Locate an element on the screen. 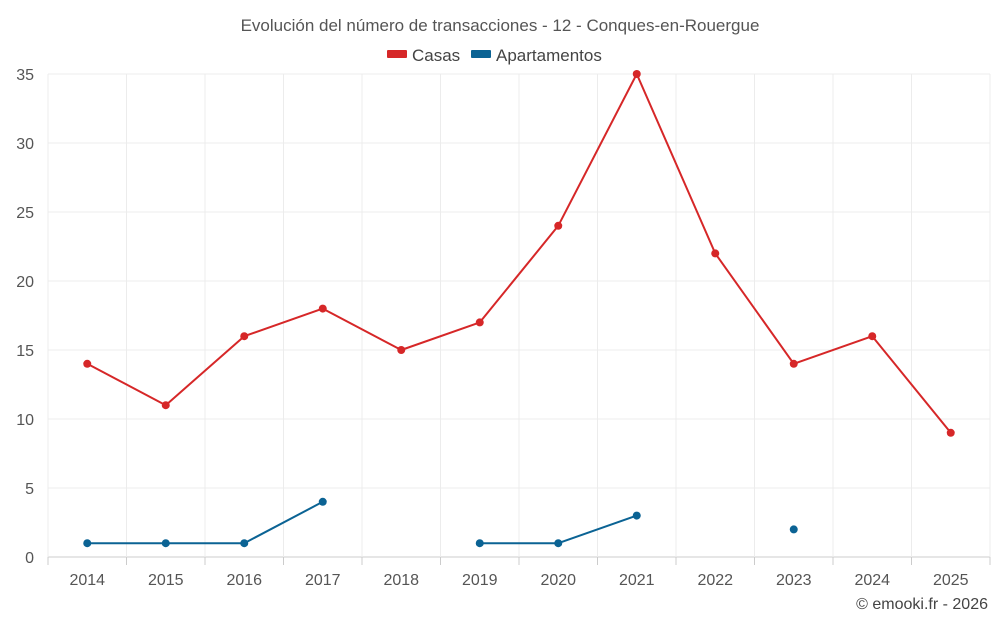 The height and width of the screenshot is (625, 1000). y-tick-label: 20 is located at coordinates (25, 282).